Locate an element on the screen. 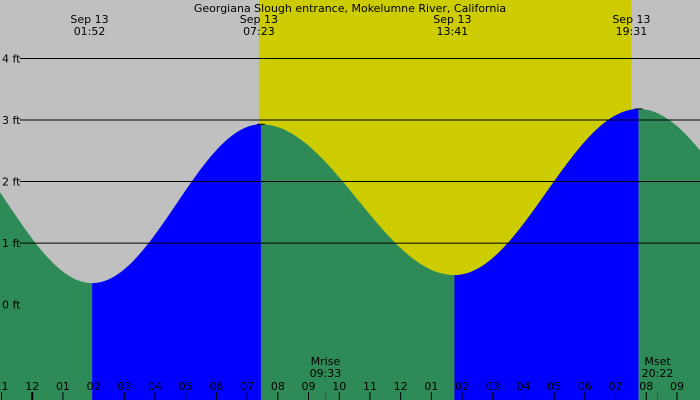  time-label: 01:52 is located at coordinates (90, 31).